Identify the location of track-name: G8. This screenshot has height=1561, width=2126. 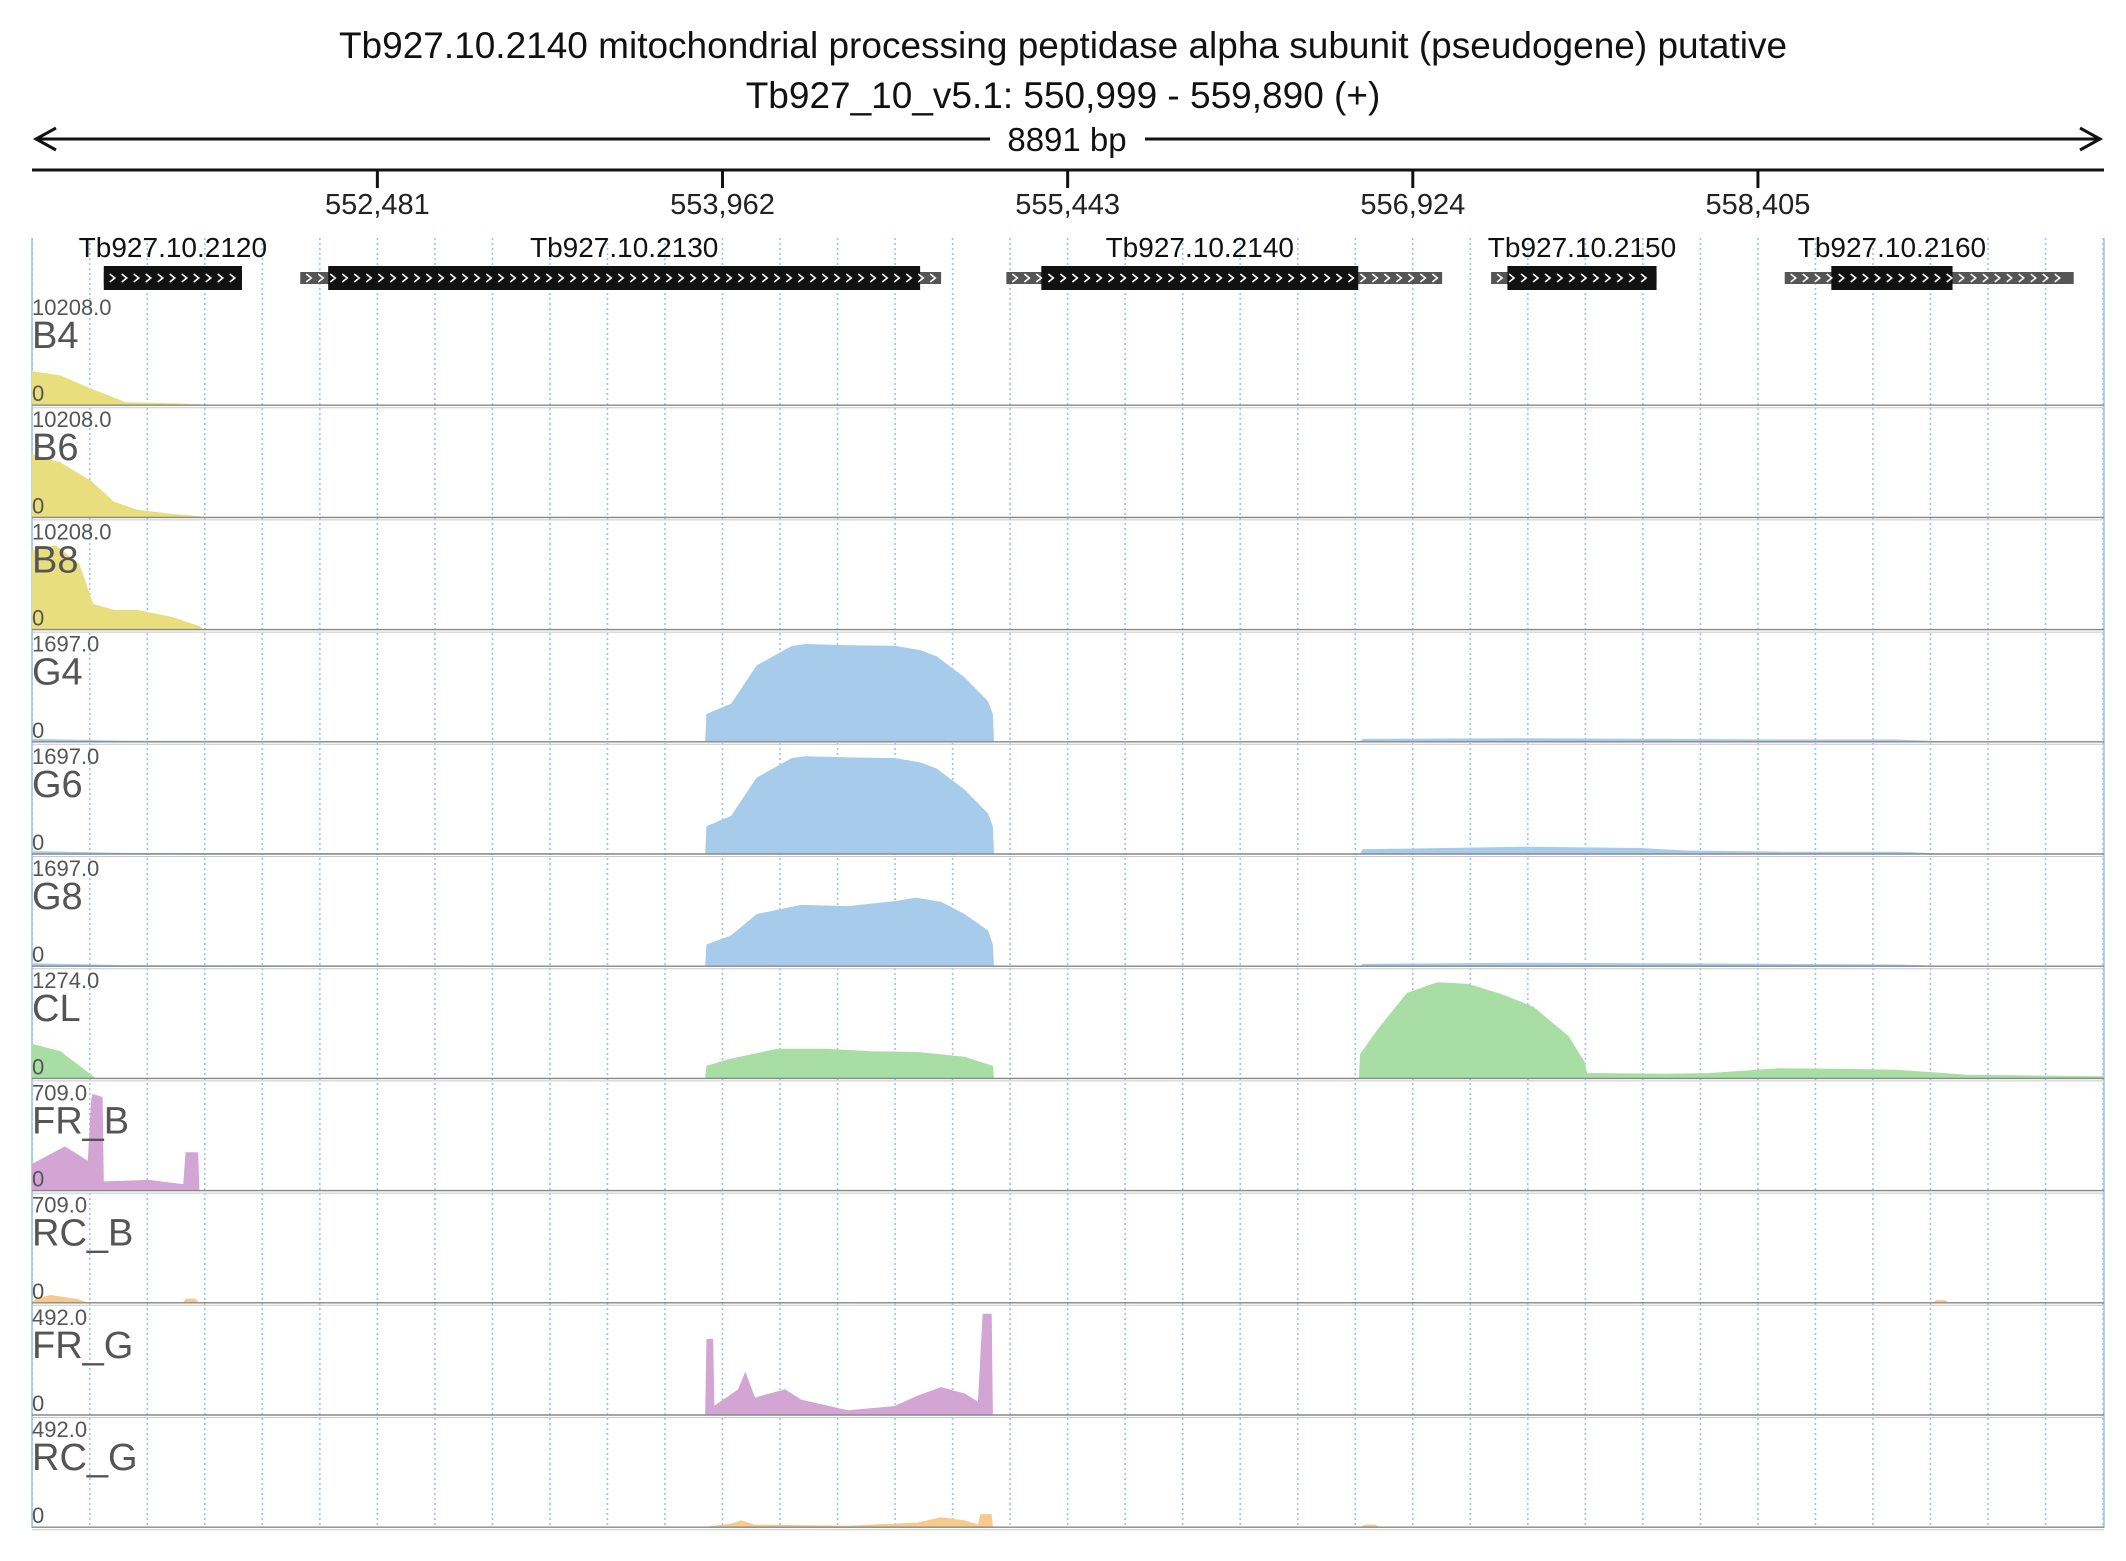
(57, 897).